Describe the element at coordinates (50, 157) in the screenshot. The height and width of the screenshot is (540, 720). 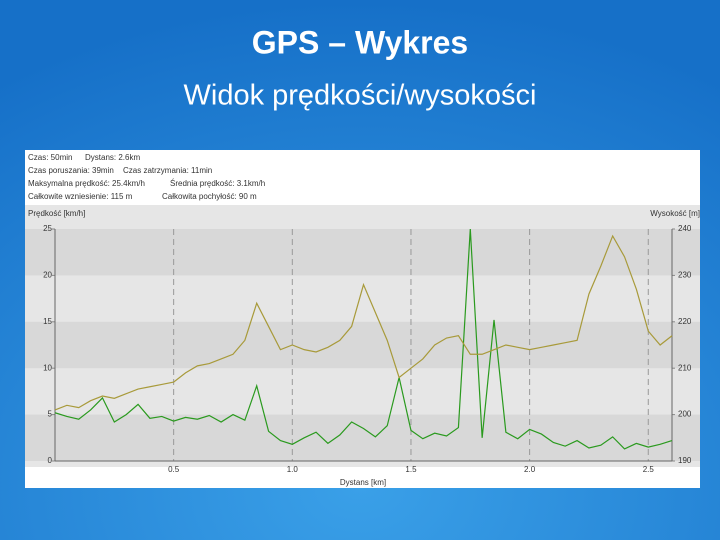
I see `stat-text: Czas: 50min` at that location.